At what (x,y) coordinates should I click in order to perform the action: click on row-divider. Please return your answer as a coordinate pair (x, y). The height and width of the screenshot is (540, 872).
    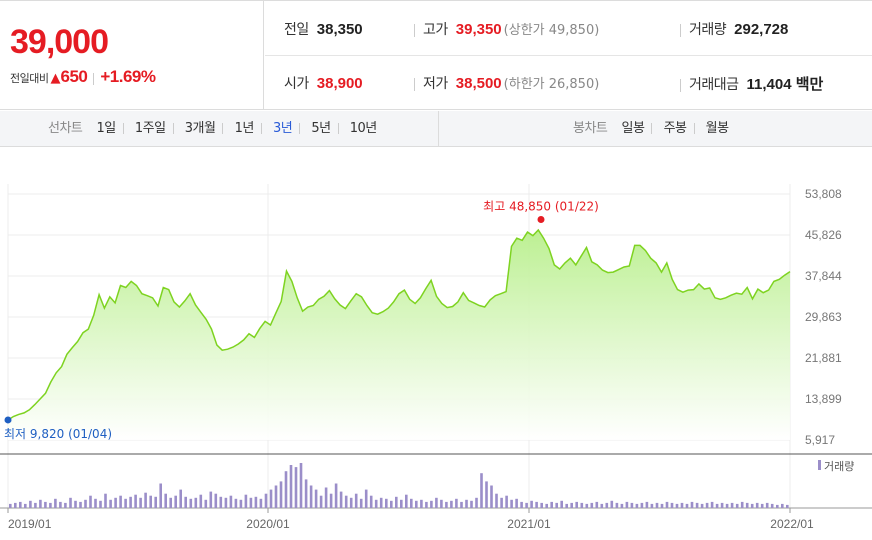
    Looking at the image, I should click on (568, 55).